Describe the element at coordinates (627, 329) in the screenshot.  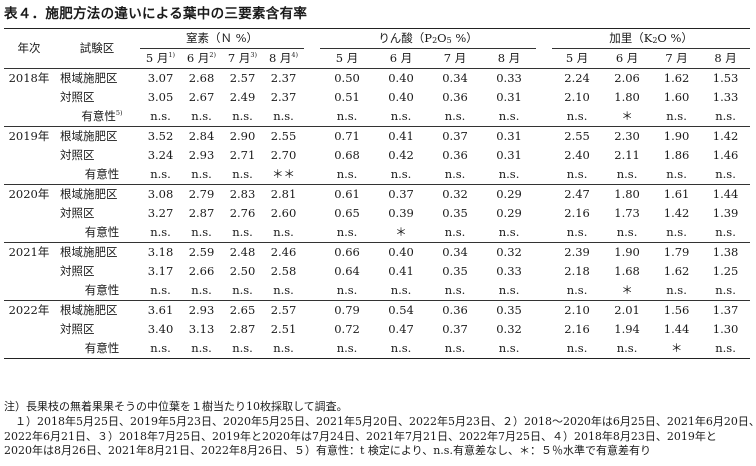
I see `potassium-value: 1.94` at that location.